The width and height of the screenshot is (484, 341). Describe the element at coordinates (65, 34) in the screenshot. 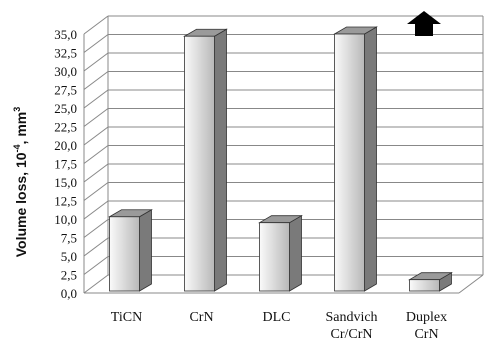

I see `y-tick-label: 35,0` at that location.